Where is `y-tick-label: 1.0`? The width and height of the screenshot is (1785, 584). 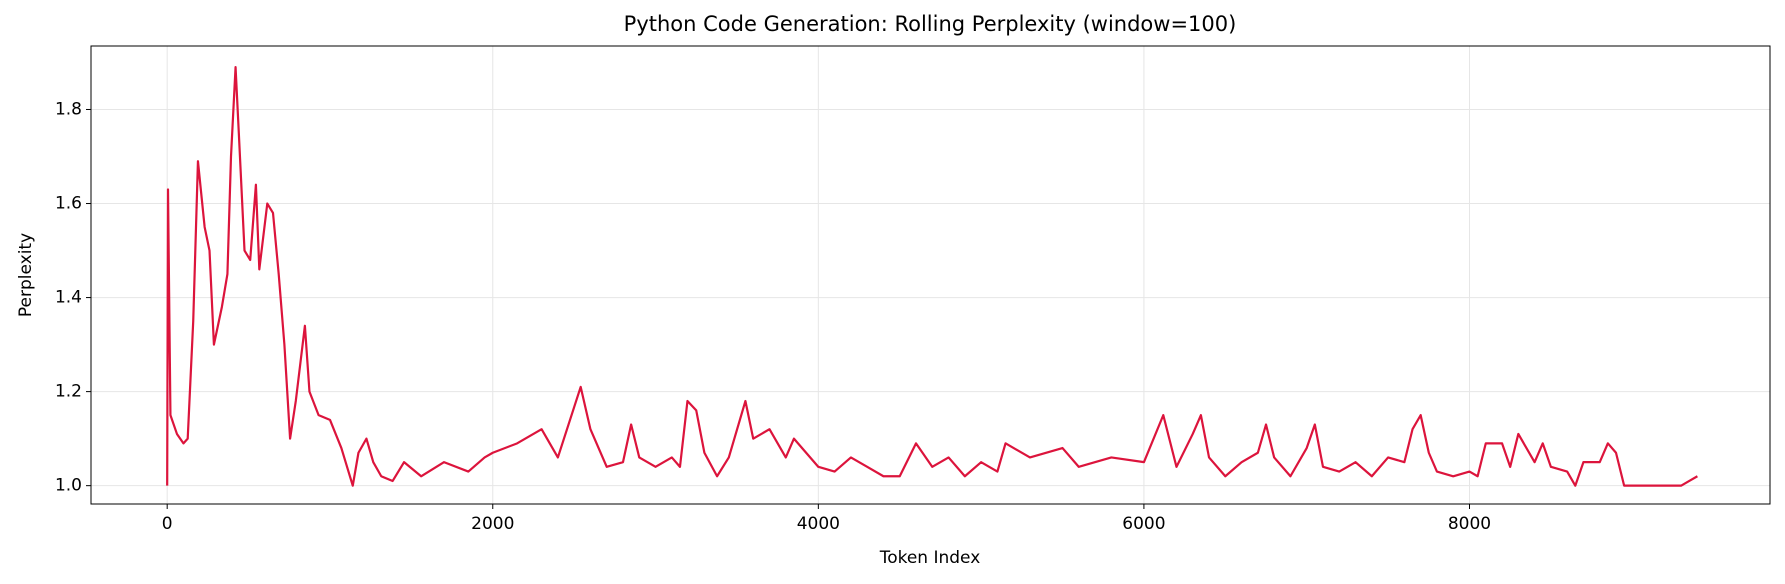
y-tick-label: 1.0 is located at coordinates (68, 486).